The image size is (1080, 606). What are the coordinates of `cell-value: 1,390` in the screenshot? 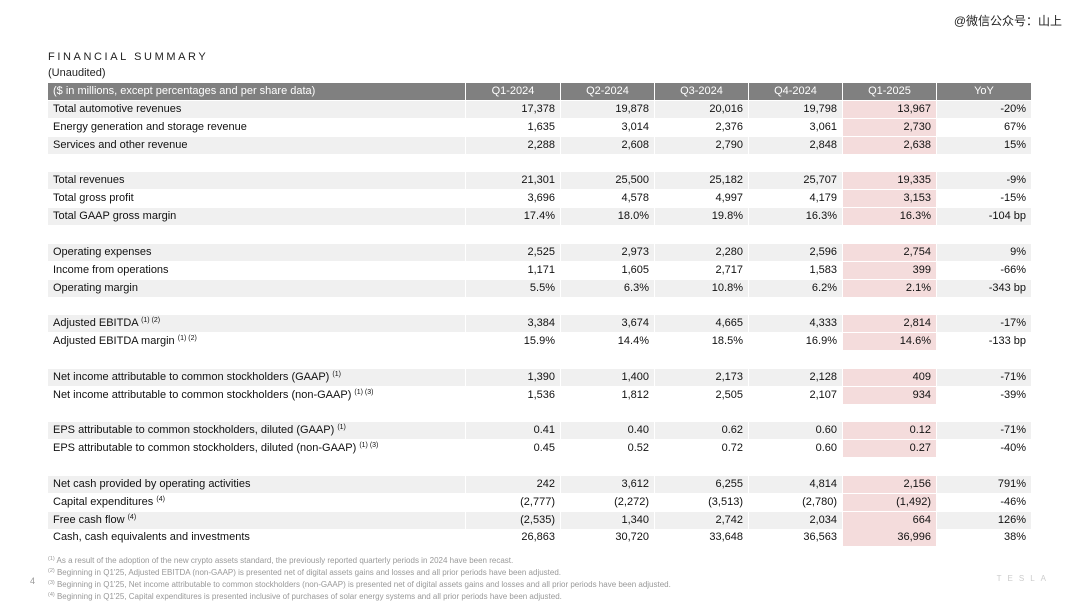 It's located at (513, 377).